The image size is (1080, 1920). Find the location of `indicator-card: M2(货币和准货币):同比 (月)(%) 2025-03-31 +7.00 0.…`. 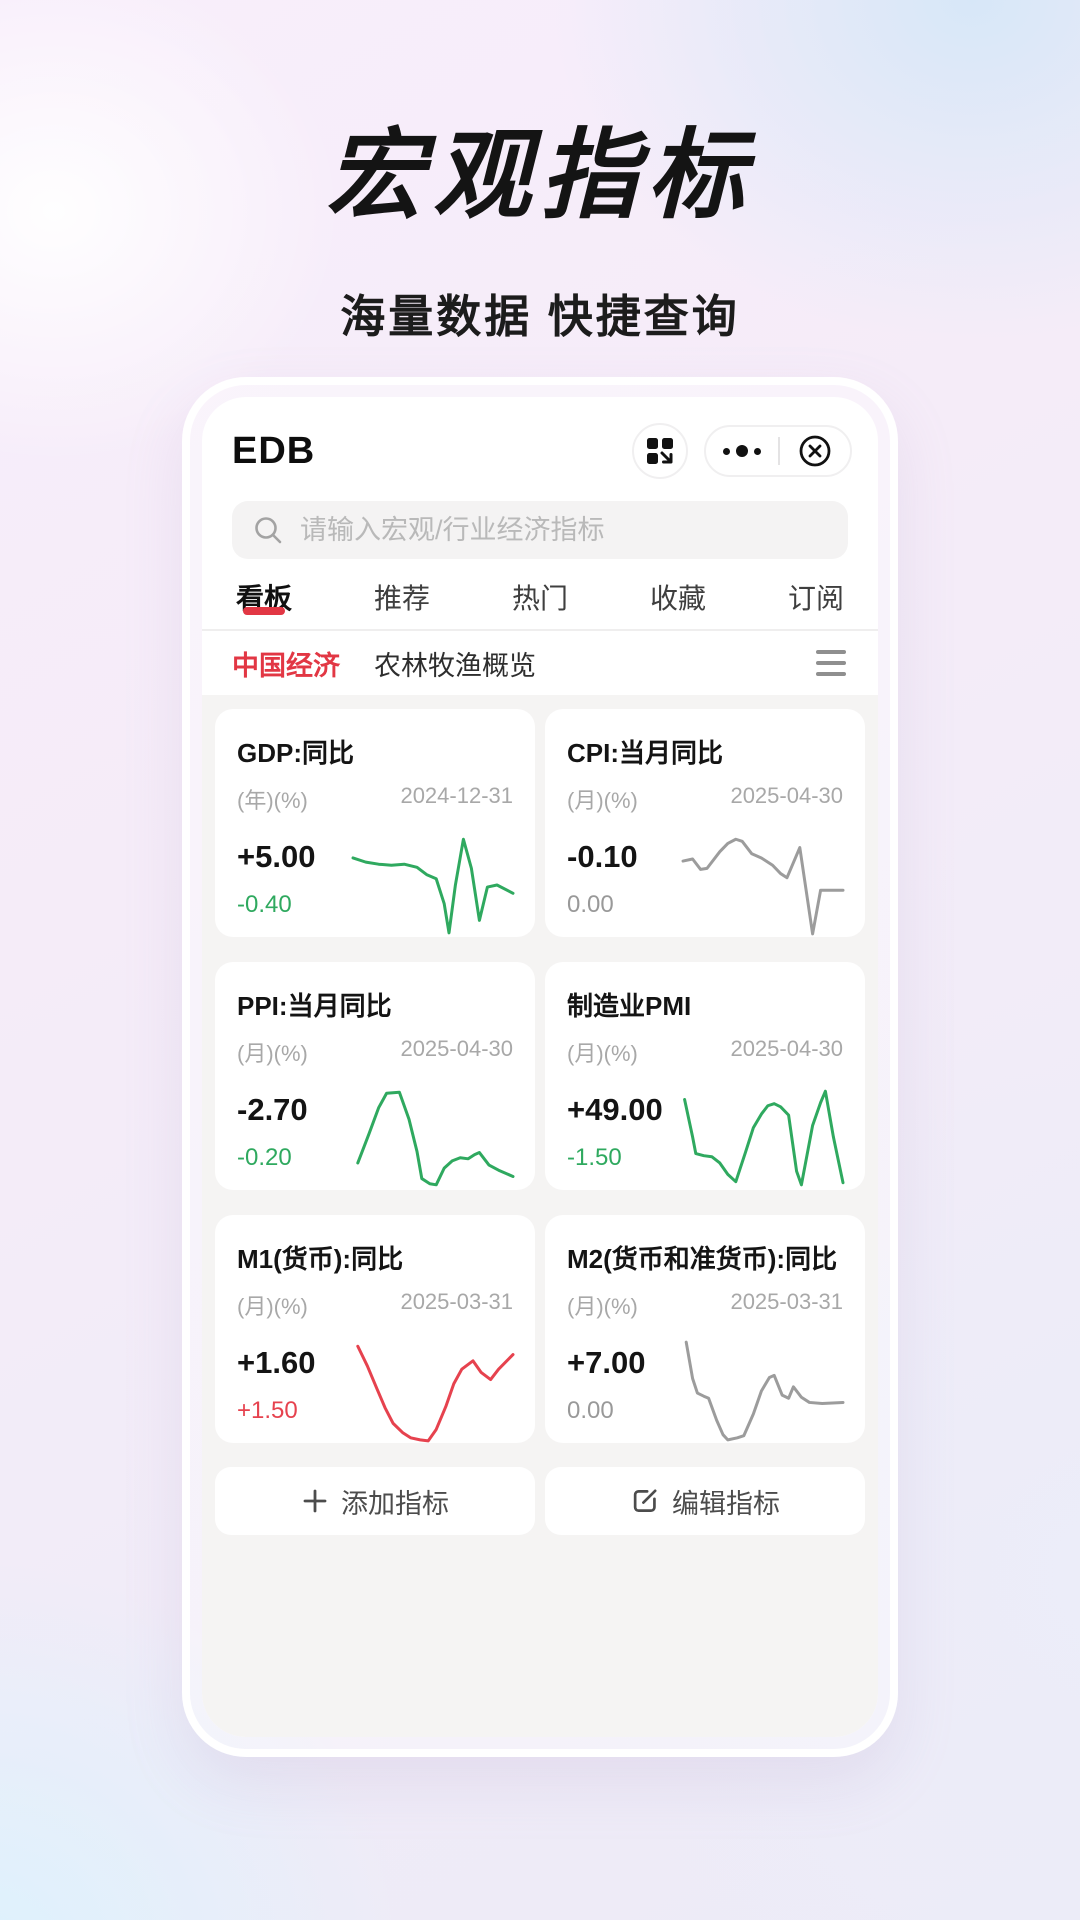

indicator-card: M2(货币和准货币):同比 (月)(%) 2025-03-31 +7.00 0.… is located at coordinates (705, 1329).